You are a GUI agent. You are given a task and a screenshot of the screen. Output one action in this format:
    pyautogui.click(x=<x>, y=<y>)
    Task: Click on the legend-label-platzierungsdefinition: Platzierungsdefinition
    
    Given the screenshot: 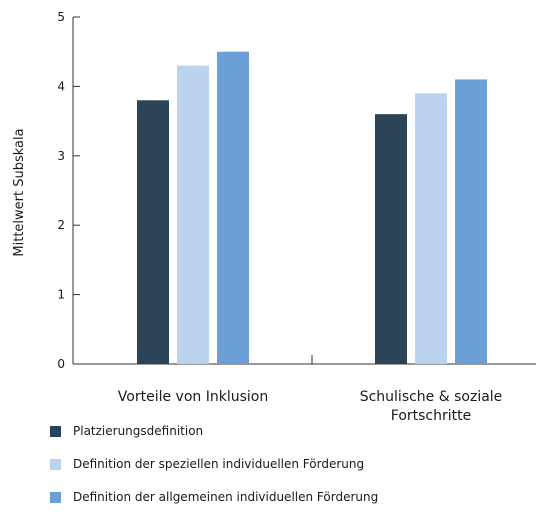 What is the action you would take?
    pyautogui.click(x=138, y=431)
    